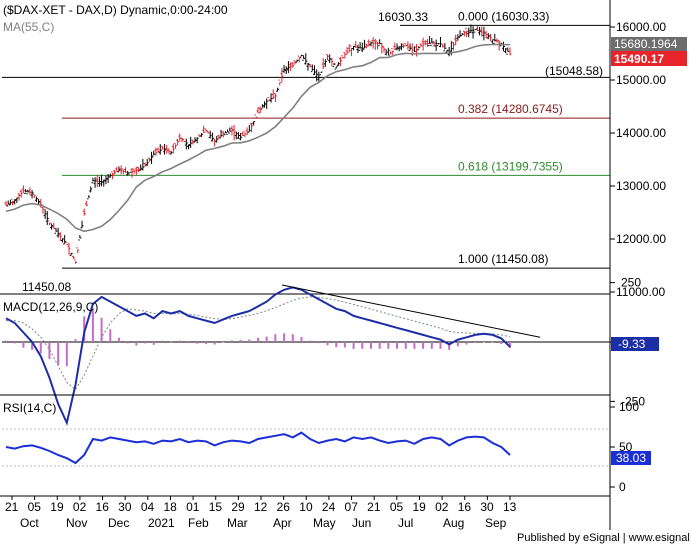 The height and width of the screenshot is (545, 691). What do you see at coordinates (641, 186) in the screenshot?
I see `price-tick-label: 13000.00` at bounding box center [641, 186].